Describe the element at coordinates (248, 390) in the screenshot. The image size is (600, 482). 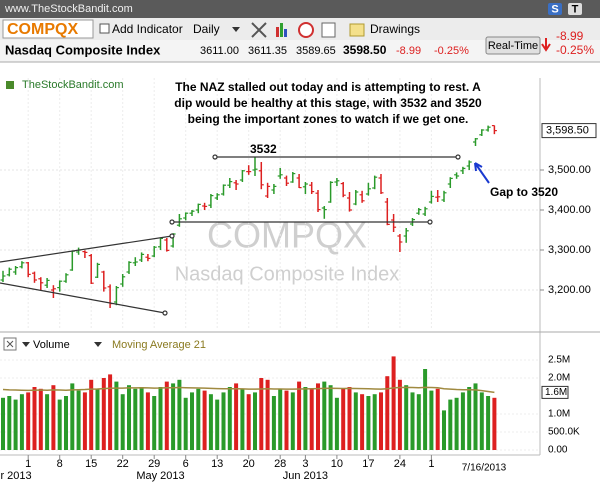
I see `ma-line` at that location.